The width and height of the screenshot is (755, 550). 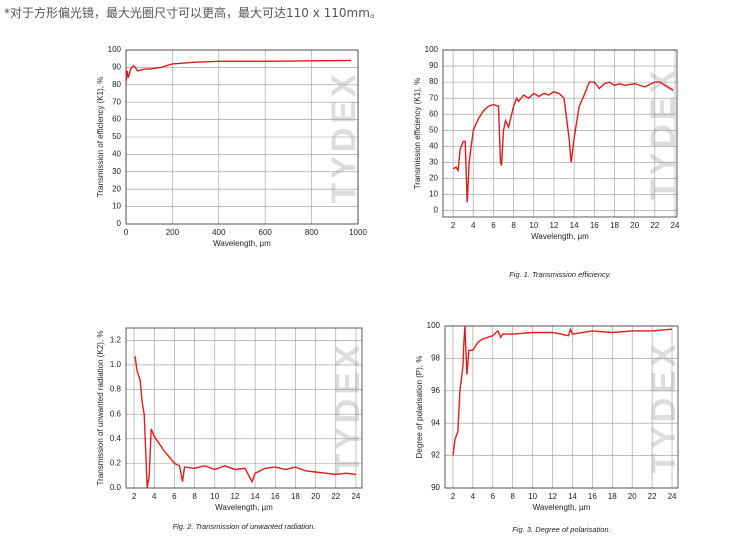 I want to click on y-tick-label: 50, so click(x=116, y=136).